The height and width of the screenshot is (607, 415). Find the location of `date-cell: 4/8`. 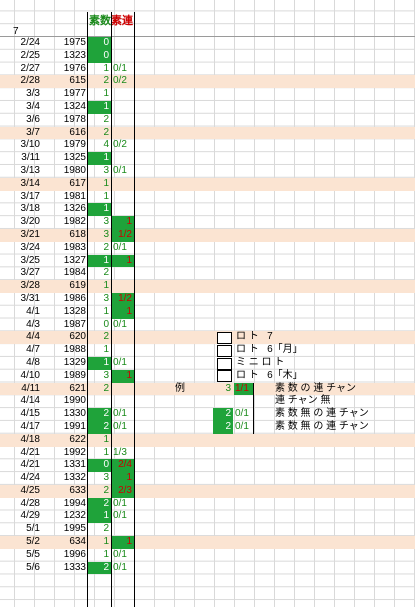

date-cell: 4/8 is located at coordinates (33, 362).